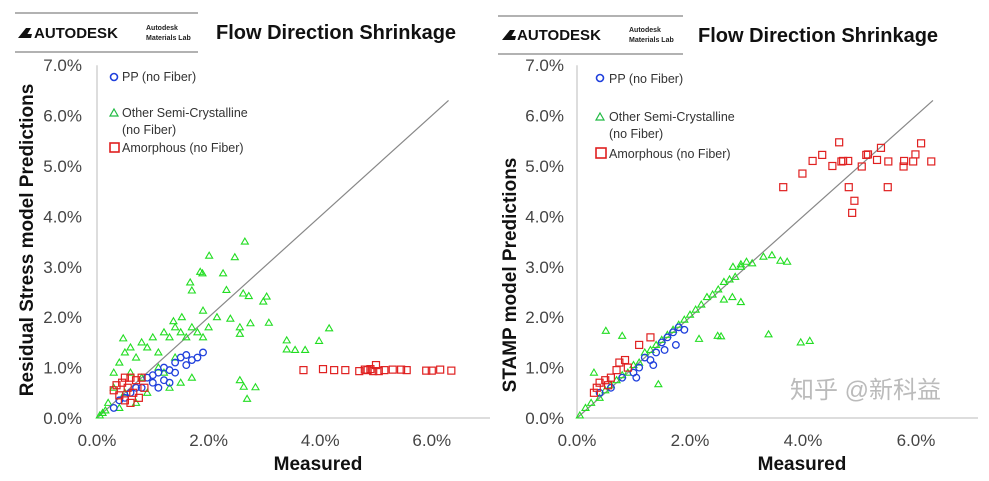 Image resolution: width=989 pixels, height=481 pixels. Describe the element at coordinates (431, 440) in the screenshot. I see `x-tick-label: 6.0%` at that location.